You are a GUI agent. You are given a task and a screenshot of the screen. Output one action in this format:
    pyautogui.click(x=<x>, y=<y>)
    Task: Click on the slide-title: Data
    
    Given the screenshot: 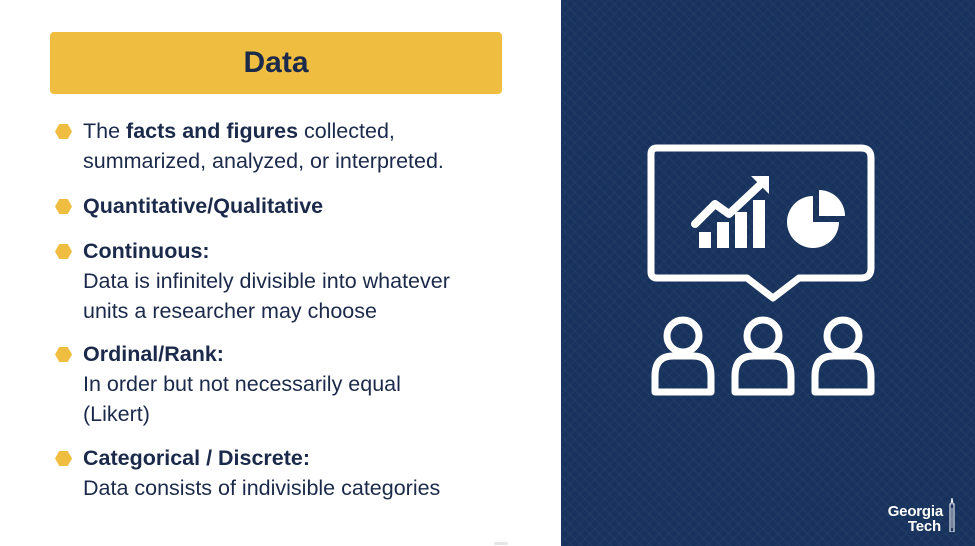 What is the action you would take?
    pyautogui.click(x=276, y=62)
    